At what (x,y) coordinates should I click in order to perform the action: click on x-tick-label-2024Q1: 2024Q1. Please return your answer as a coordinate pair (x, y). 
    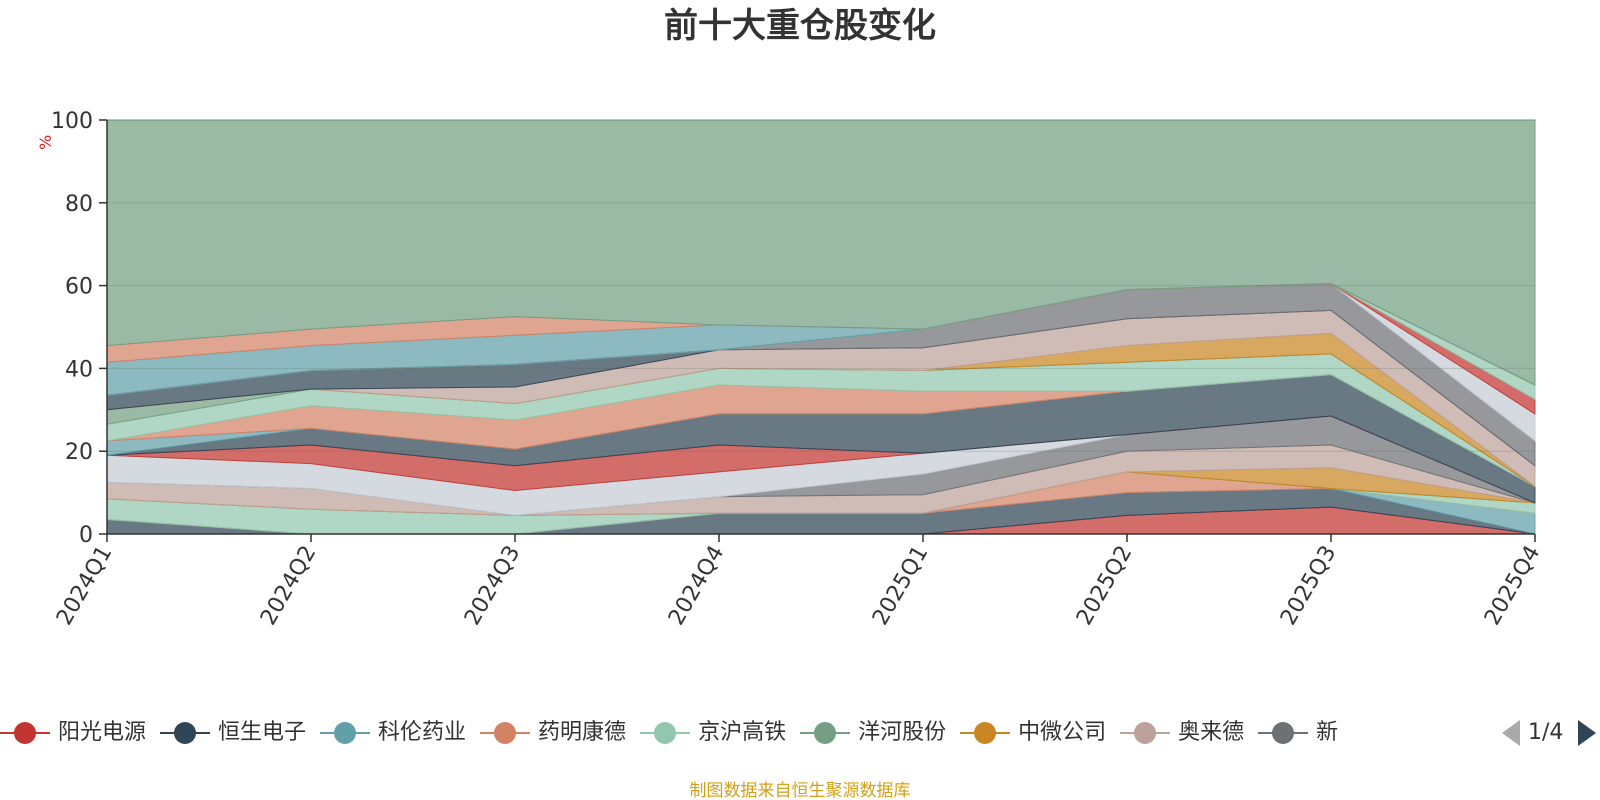
    Looking at the image, I should click on (84, 586).